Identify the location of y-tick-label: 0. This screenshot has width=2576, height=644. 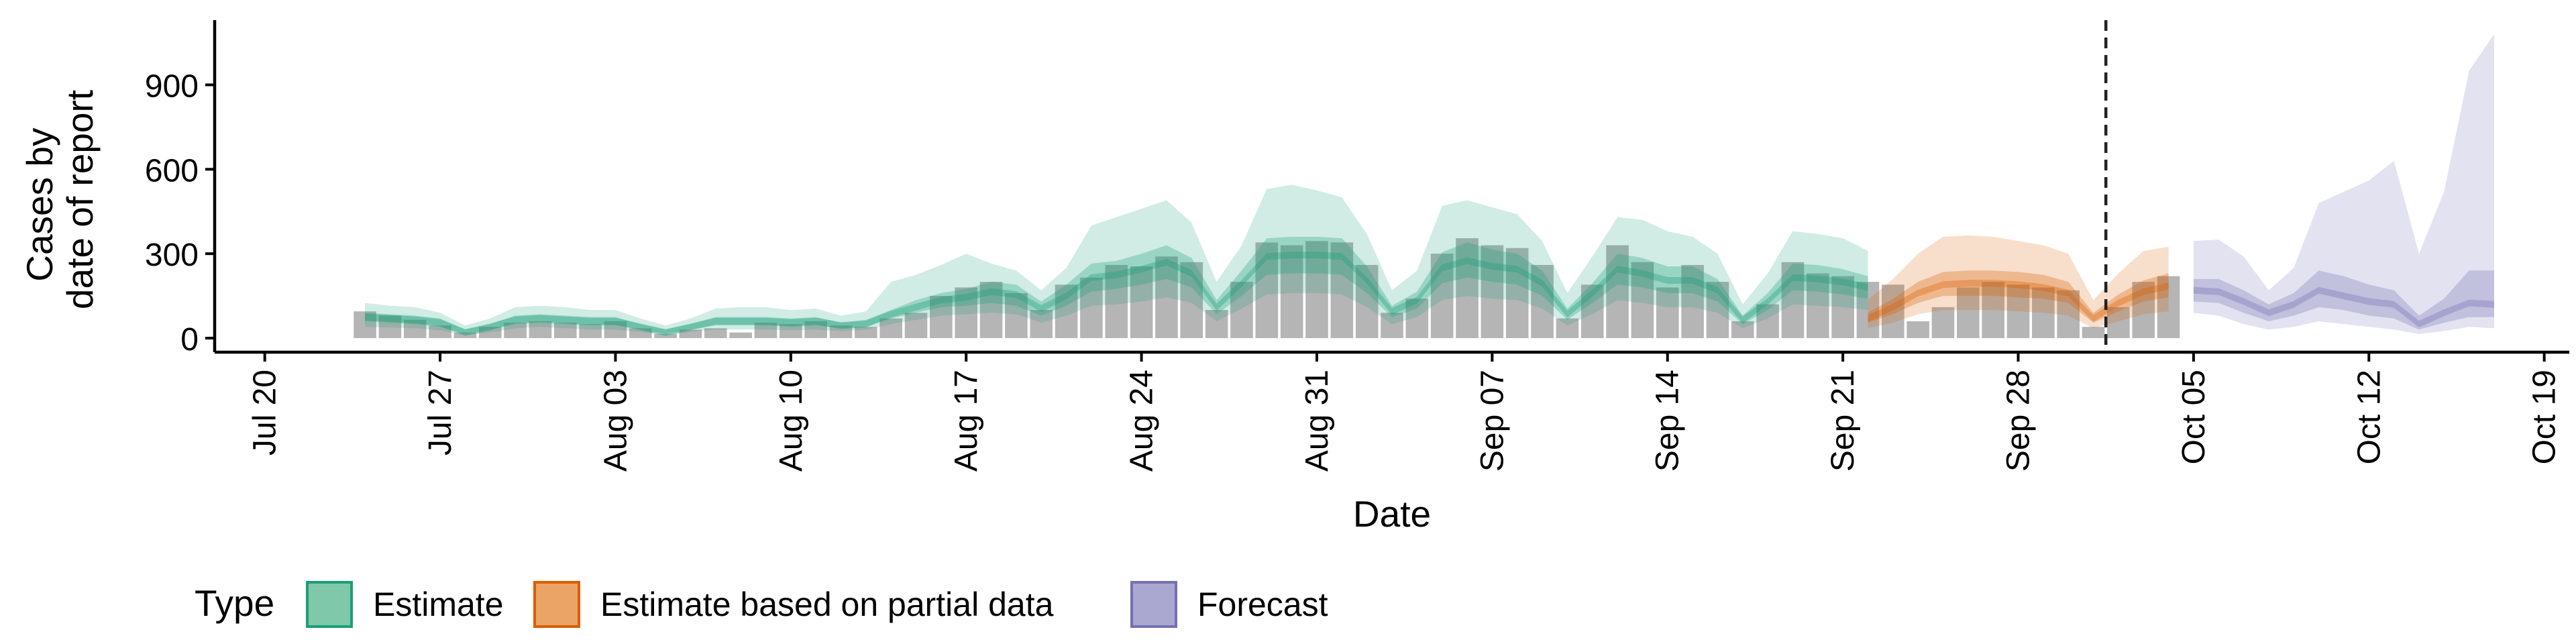
(189, 340).